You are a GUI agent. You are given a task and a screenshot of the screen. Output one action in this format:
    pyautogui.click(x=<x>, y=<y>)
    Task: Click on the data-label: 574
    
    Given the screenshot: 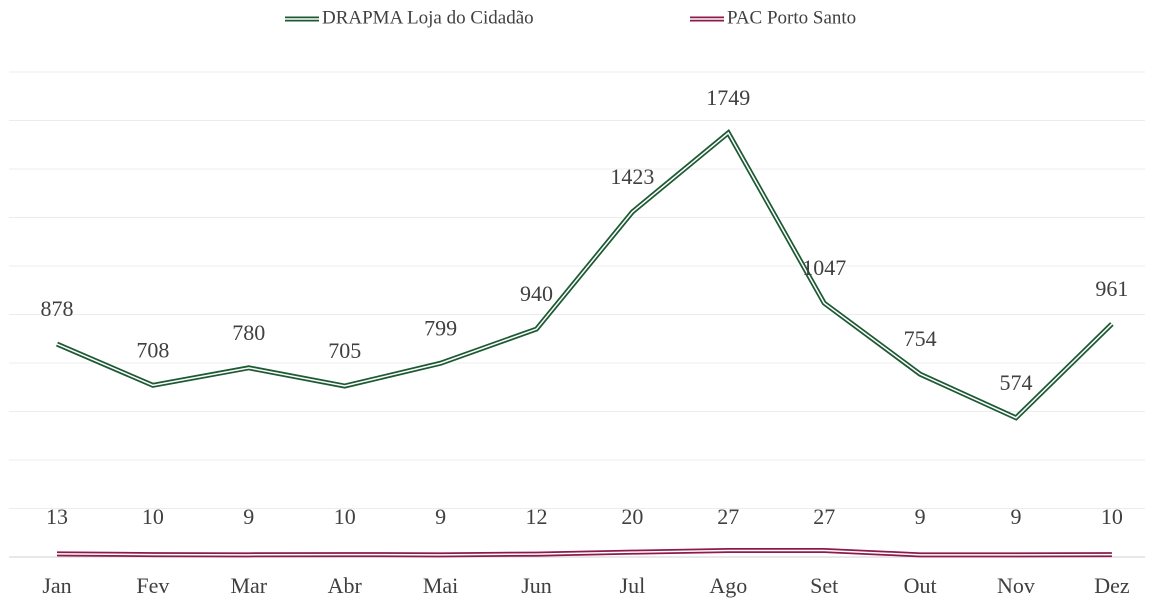 What is the action you would take?
    pyautogui.click(x=1016, y=382)
    